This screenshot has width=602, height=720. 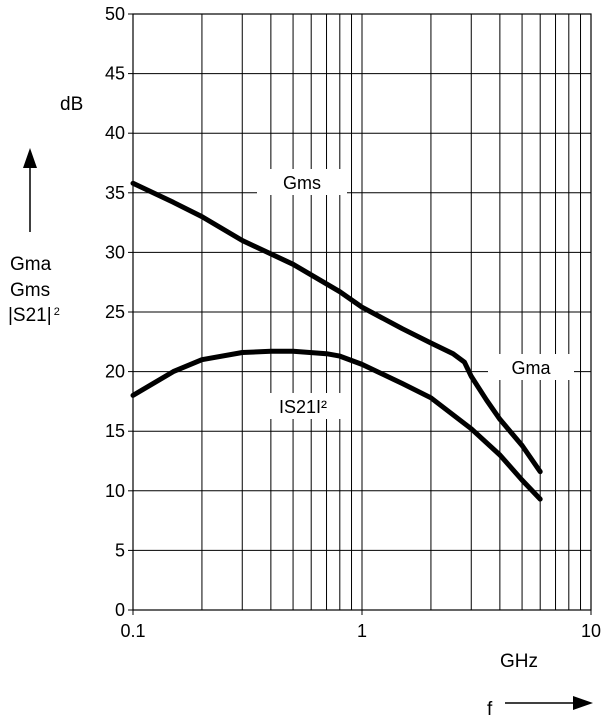 I want to click on series-label-gma: Gma, so click(x=531, y=368).